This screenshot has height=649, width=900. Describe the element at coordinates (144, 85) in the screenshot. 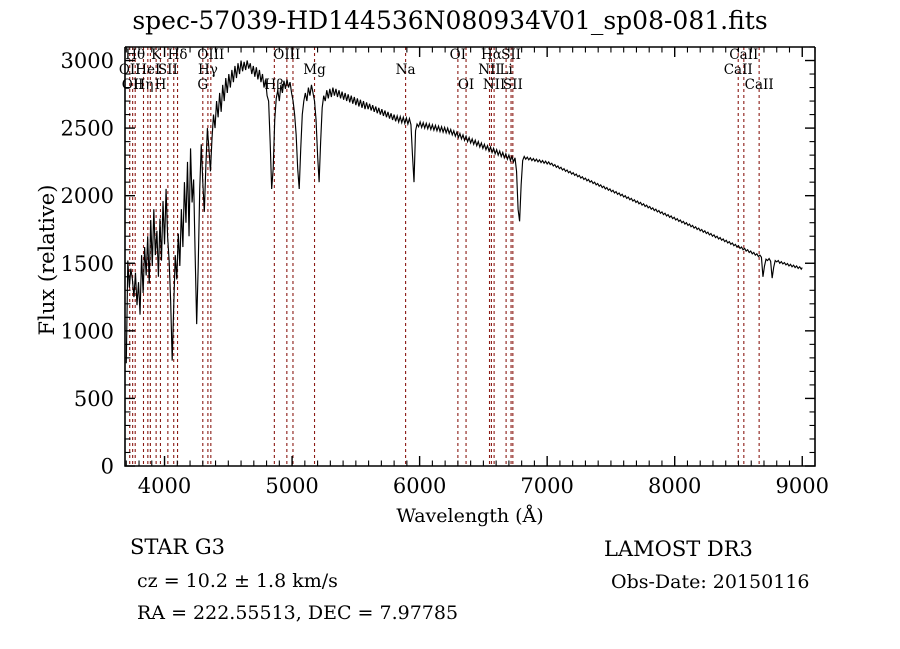

I see `spectral-line-label: Hη` at that location.